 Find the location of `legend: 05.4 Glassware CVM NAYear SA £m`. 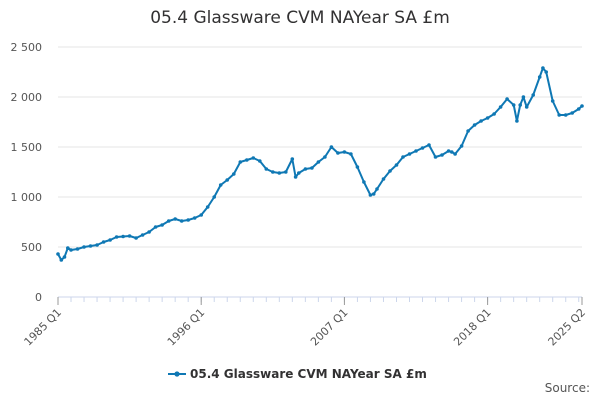

legend: 05.4 Glassware CVM NAYear SA £m is located at coordinates (297, 374).